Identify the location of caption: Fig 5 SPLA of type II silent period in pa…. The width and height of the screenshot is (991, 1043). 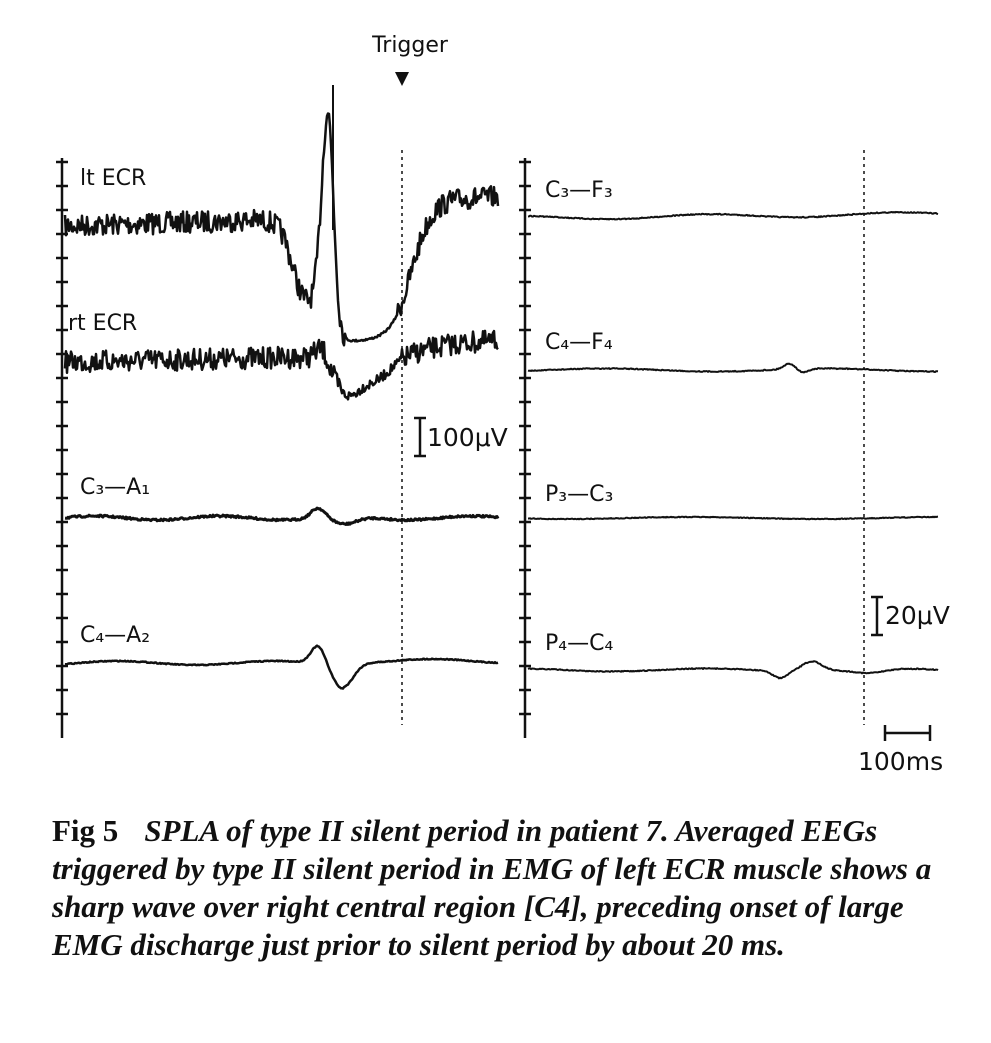
(504, 888).